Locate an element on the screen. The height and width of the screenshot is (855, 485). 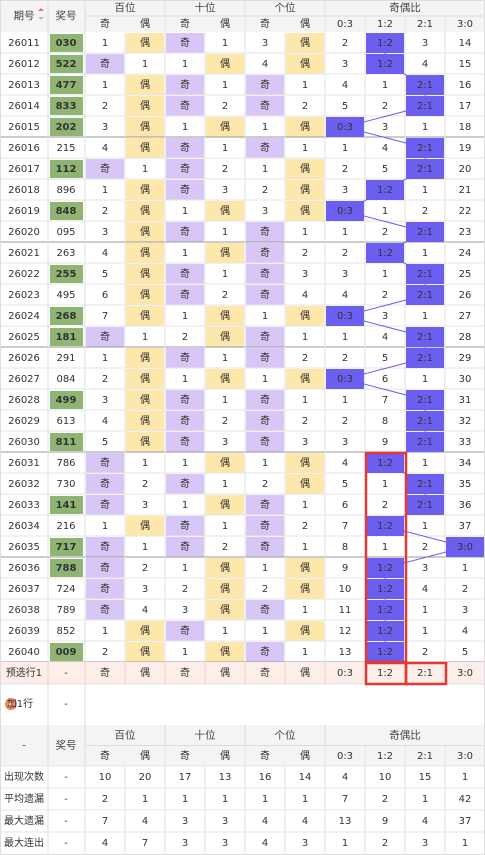
period: 26024 is located at coordinates (24, 316).